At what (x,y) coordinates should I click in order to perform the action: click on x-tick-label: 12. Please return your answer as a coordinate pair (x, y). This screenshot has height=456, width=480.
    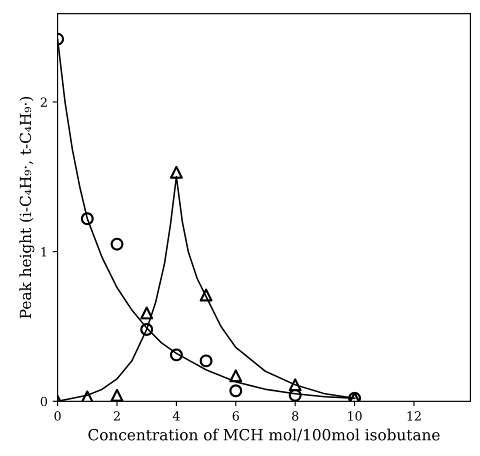
    Looking at the image, I should click on (414, 415).